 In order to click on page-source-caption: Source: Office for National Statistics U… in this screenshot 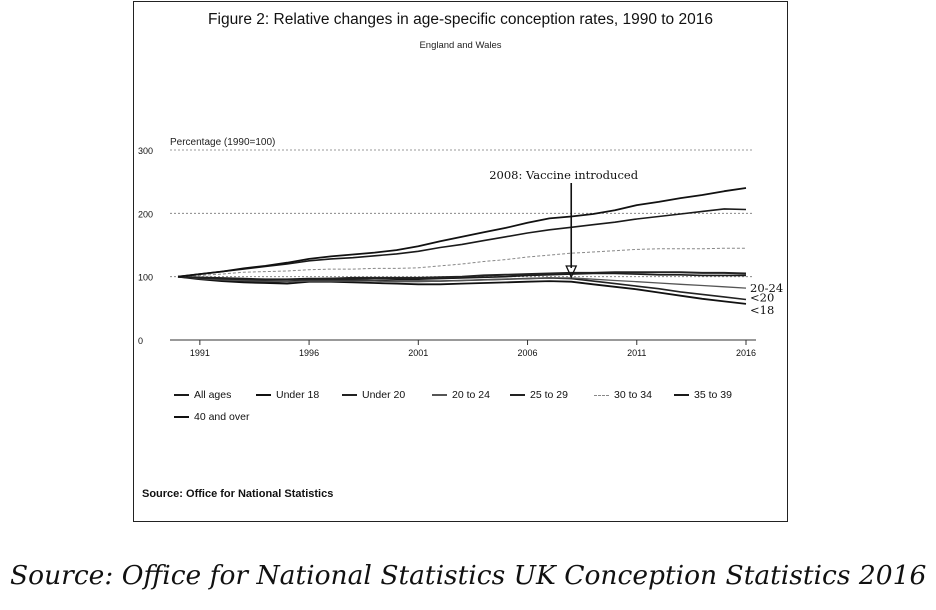, I will do `click(468, 575)`.